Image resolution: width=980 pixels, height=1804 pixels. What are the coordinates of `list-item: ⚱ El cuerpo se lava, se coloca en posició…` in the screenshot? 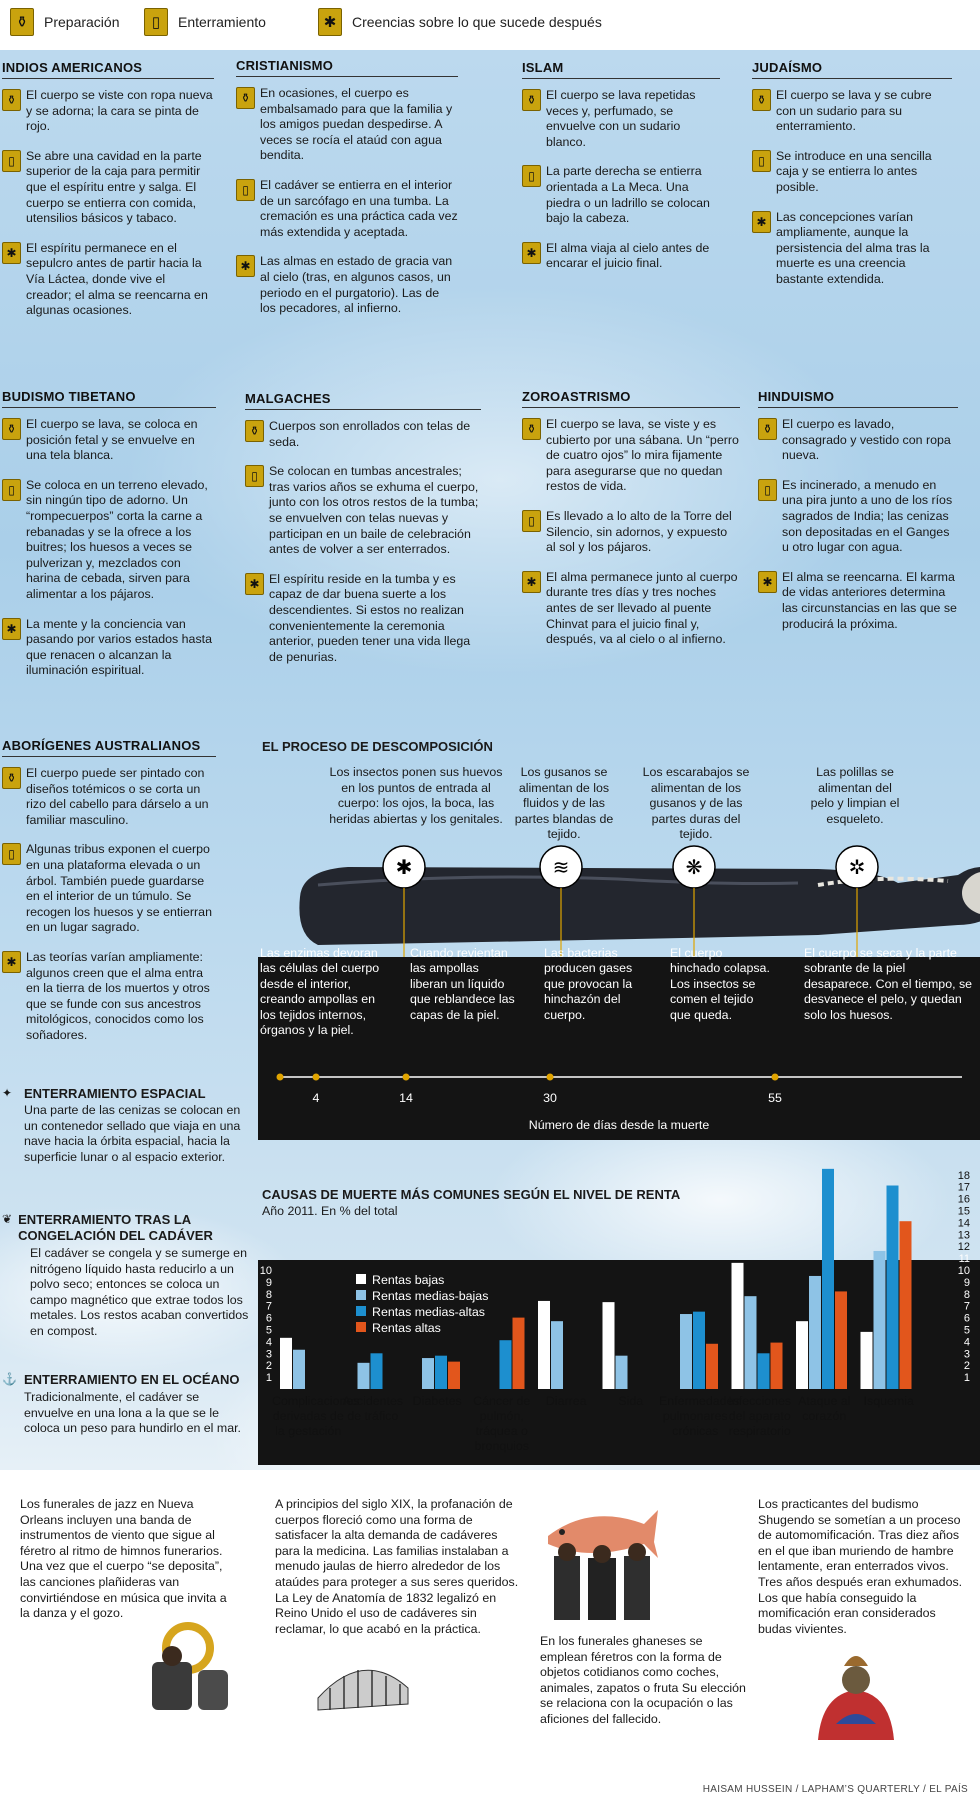 It's located at (109, 440).